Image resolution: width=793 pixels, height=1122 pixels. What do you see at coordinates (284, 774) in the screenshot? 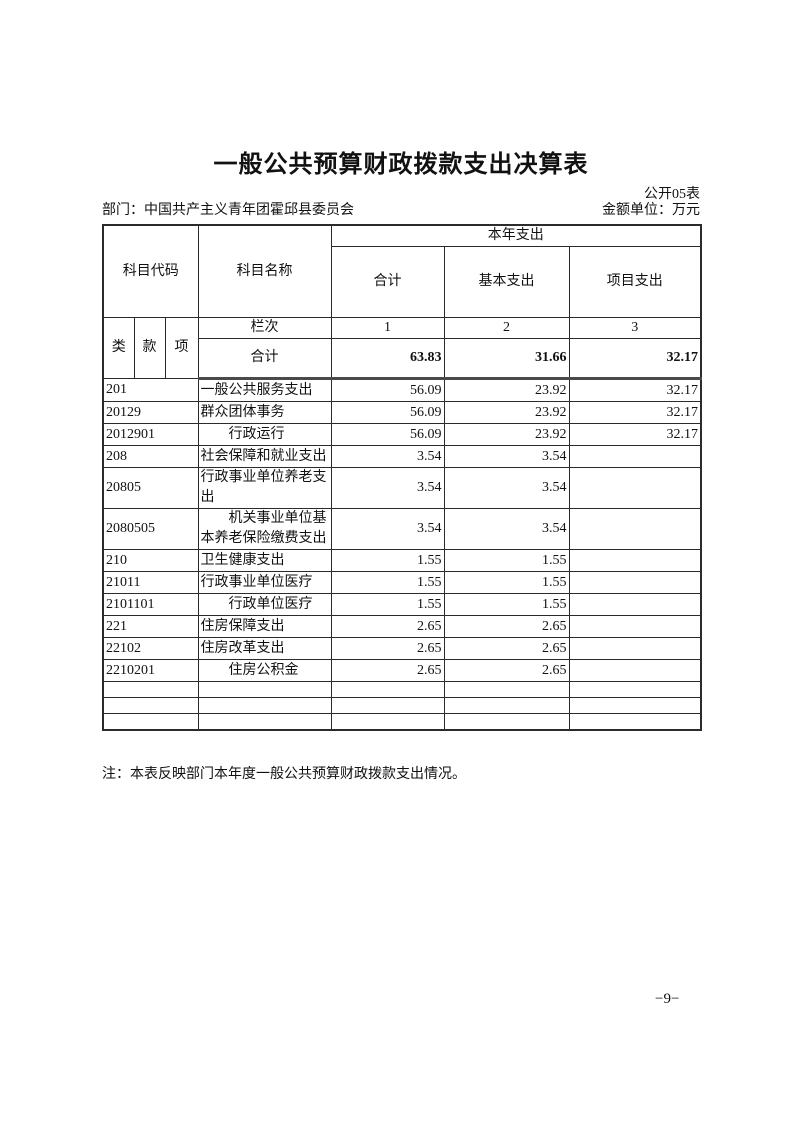
I see `table-note: 注：本表反映部门本年度一般公共预算财政拨款支出情况。` at bounding box center [284, 774].